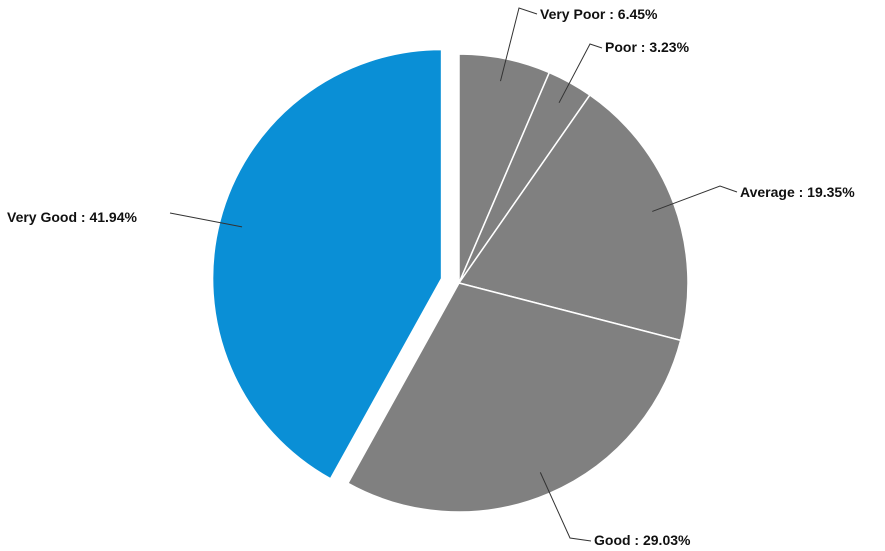  What do you see at coordinates (797, 192) in the screenshot?
I see `slice-label: Average : 19.35%` at bounding box center [797, 192].